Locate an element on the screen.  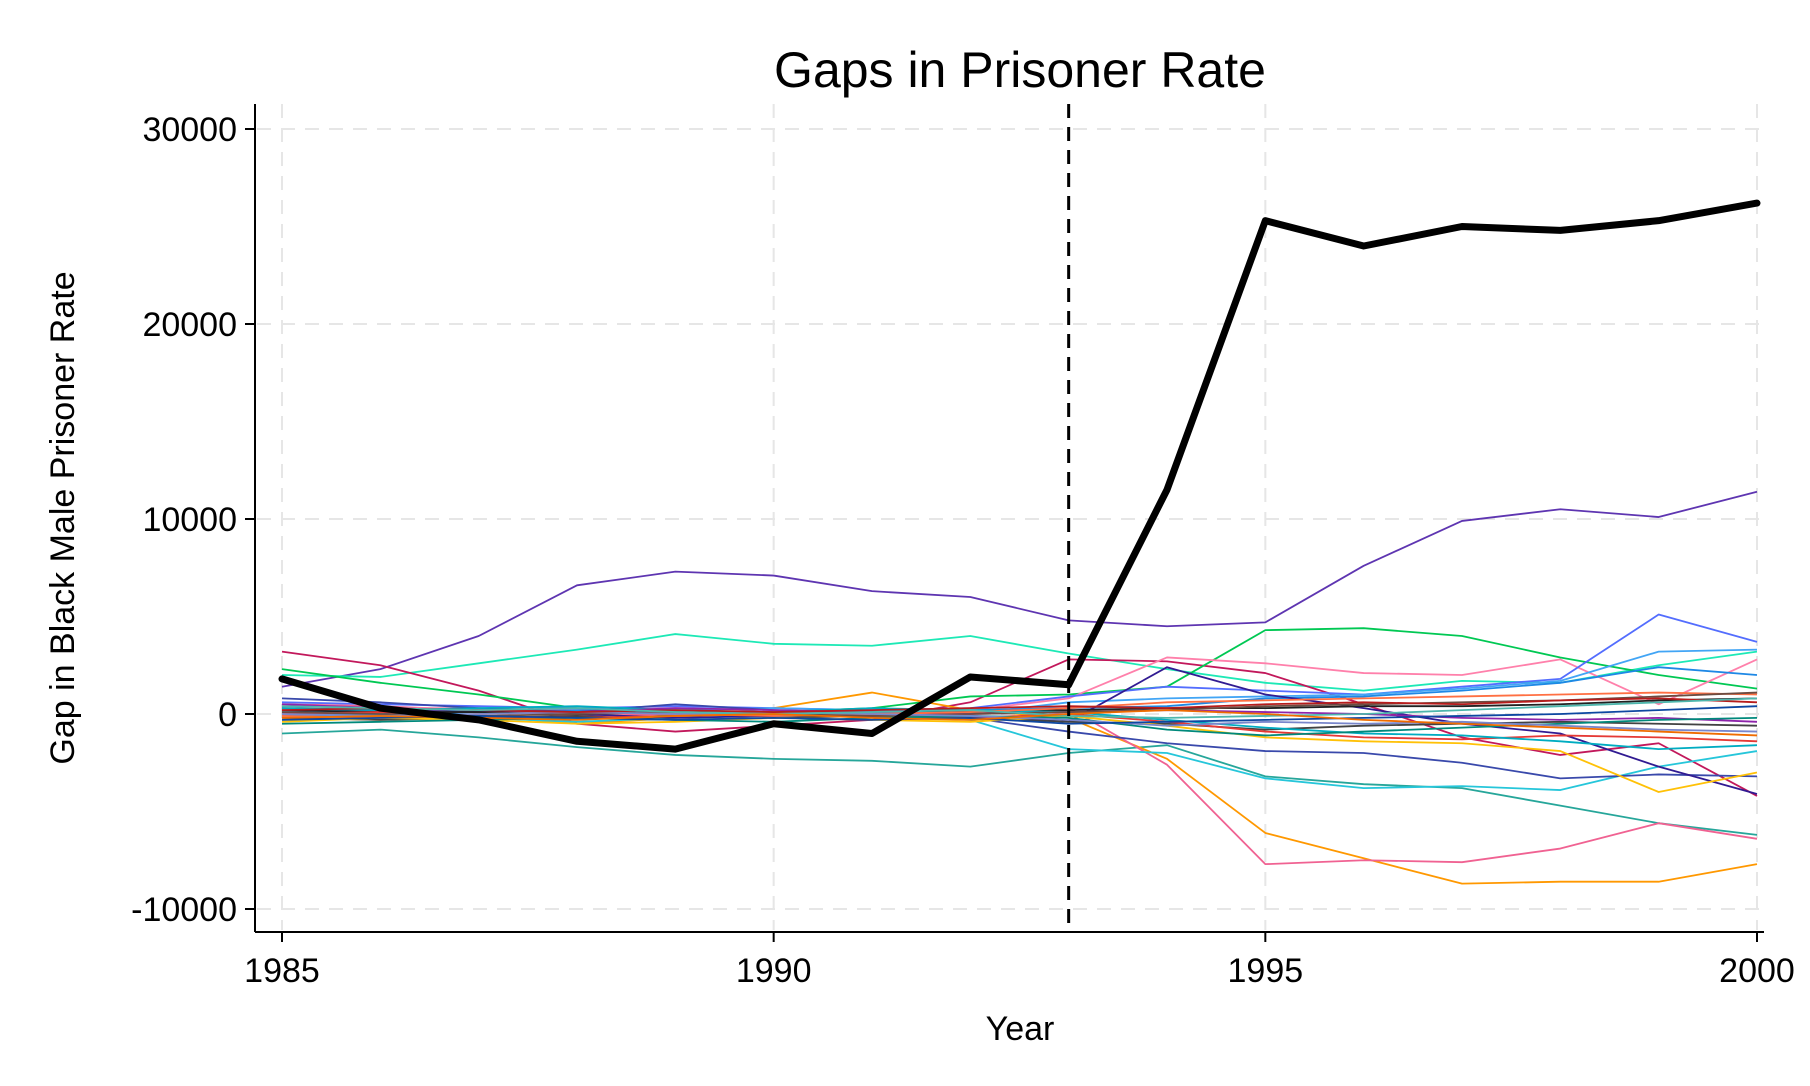
y-tick-label: 0 is located at coordinates (227, 715).